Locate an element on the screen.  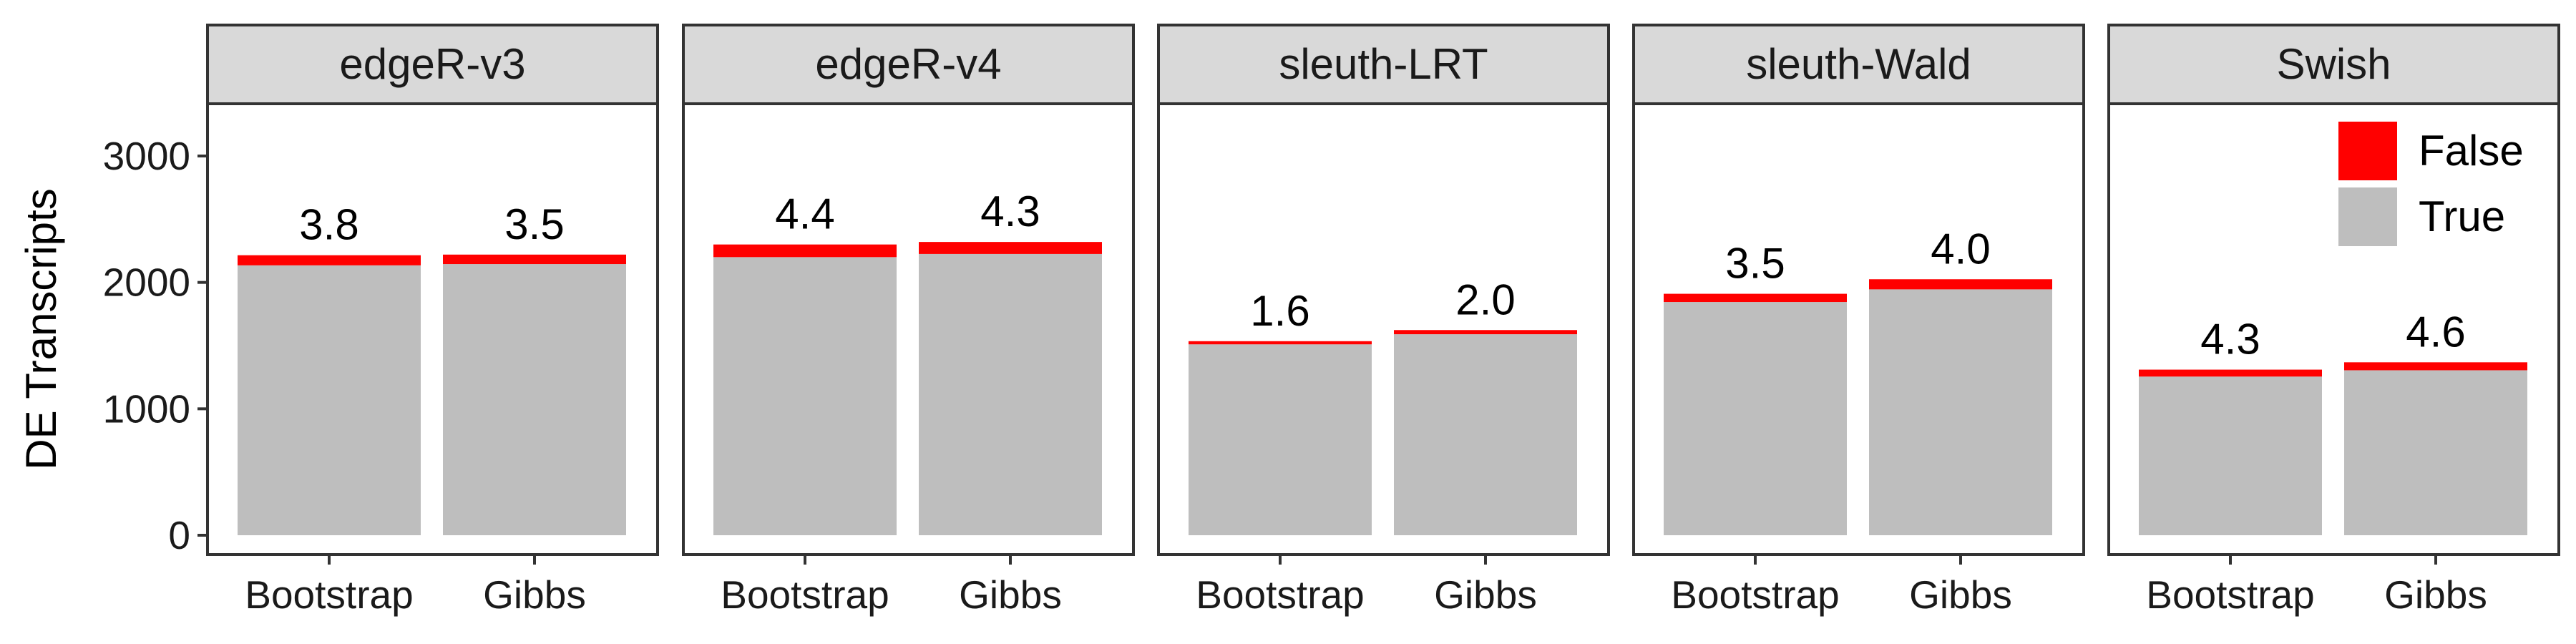
y-tick-label: 0 is located at coordinates (179, 535).